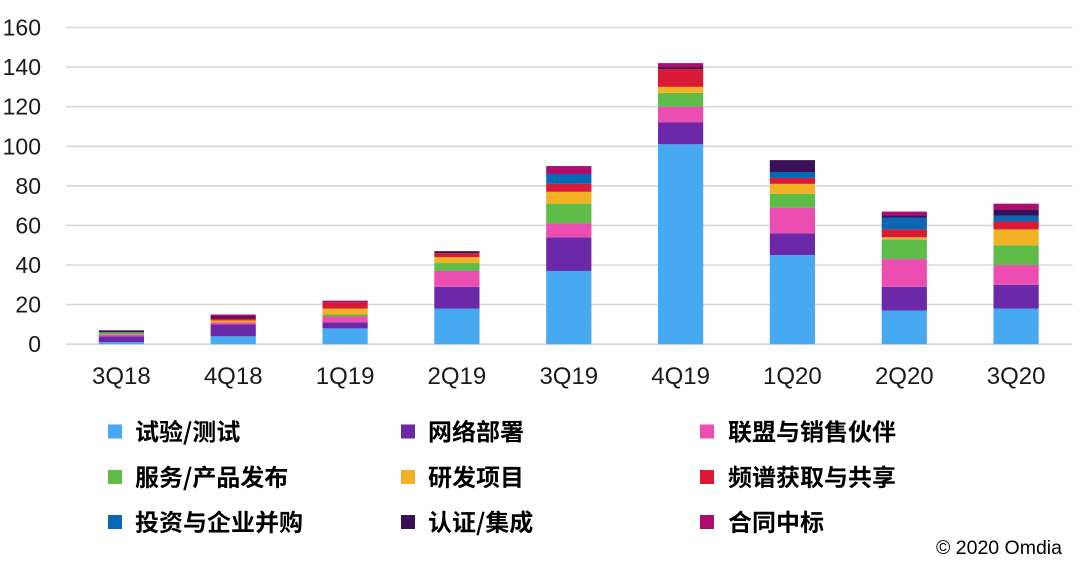  Describe the element at coordinates (680, 376) in the screenshot. I see `svg-text: 4Q19` at that location.